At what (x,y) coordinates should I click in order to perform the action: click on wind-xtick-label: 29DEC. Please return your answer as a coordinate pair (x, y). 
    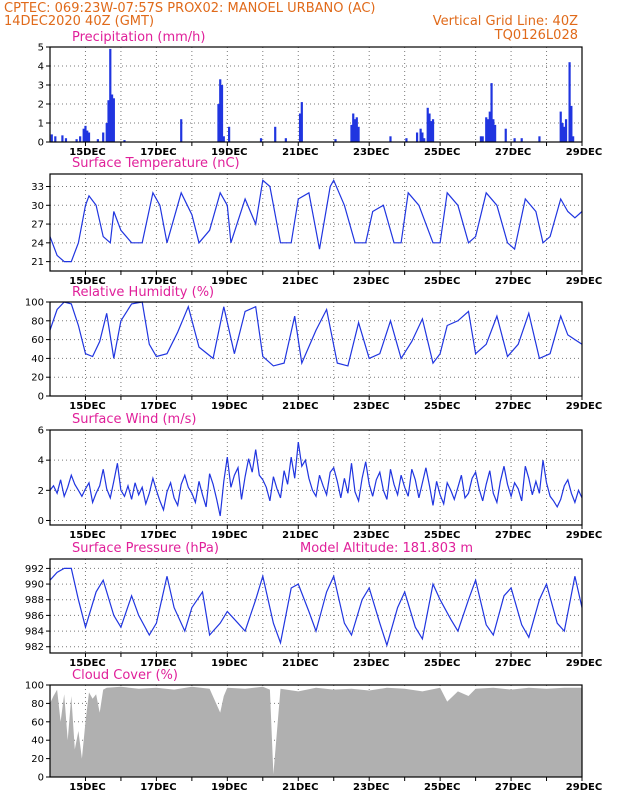
    Looking at the image, I should click on (584, 535).